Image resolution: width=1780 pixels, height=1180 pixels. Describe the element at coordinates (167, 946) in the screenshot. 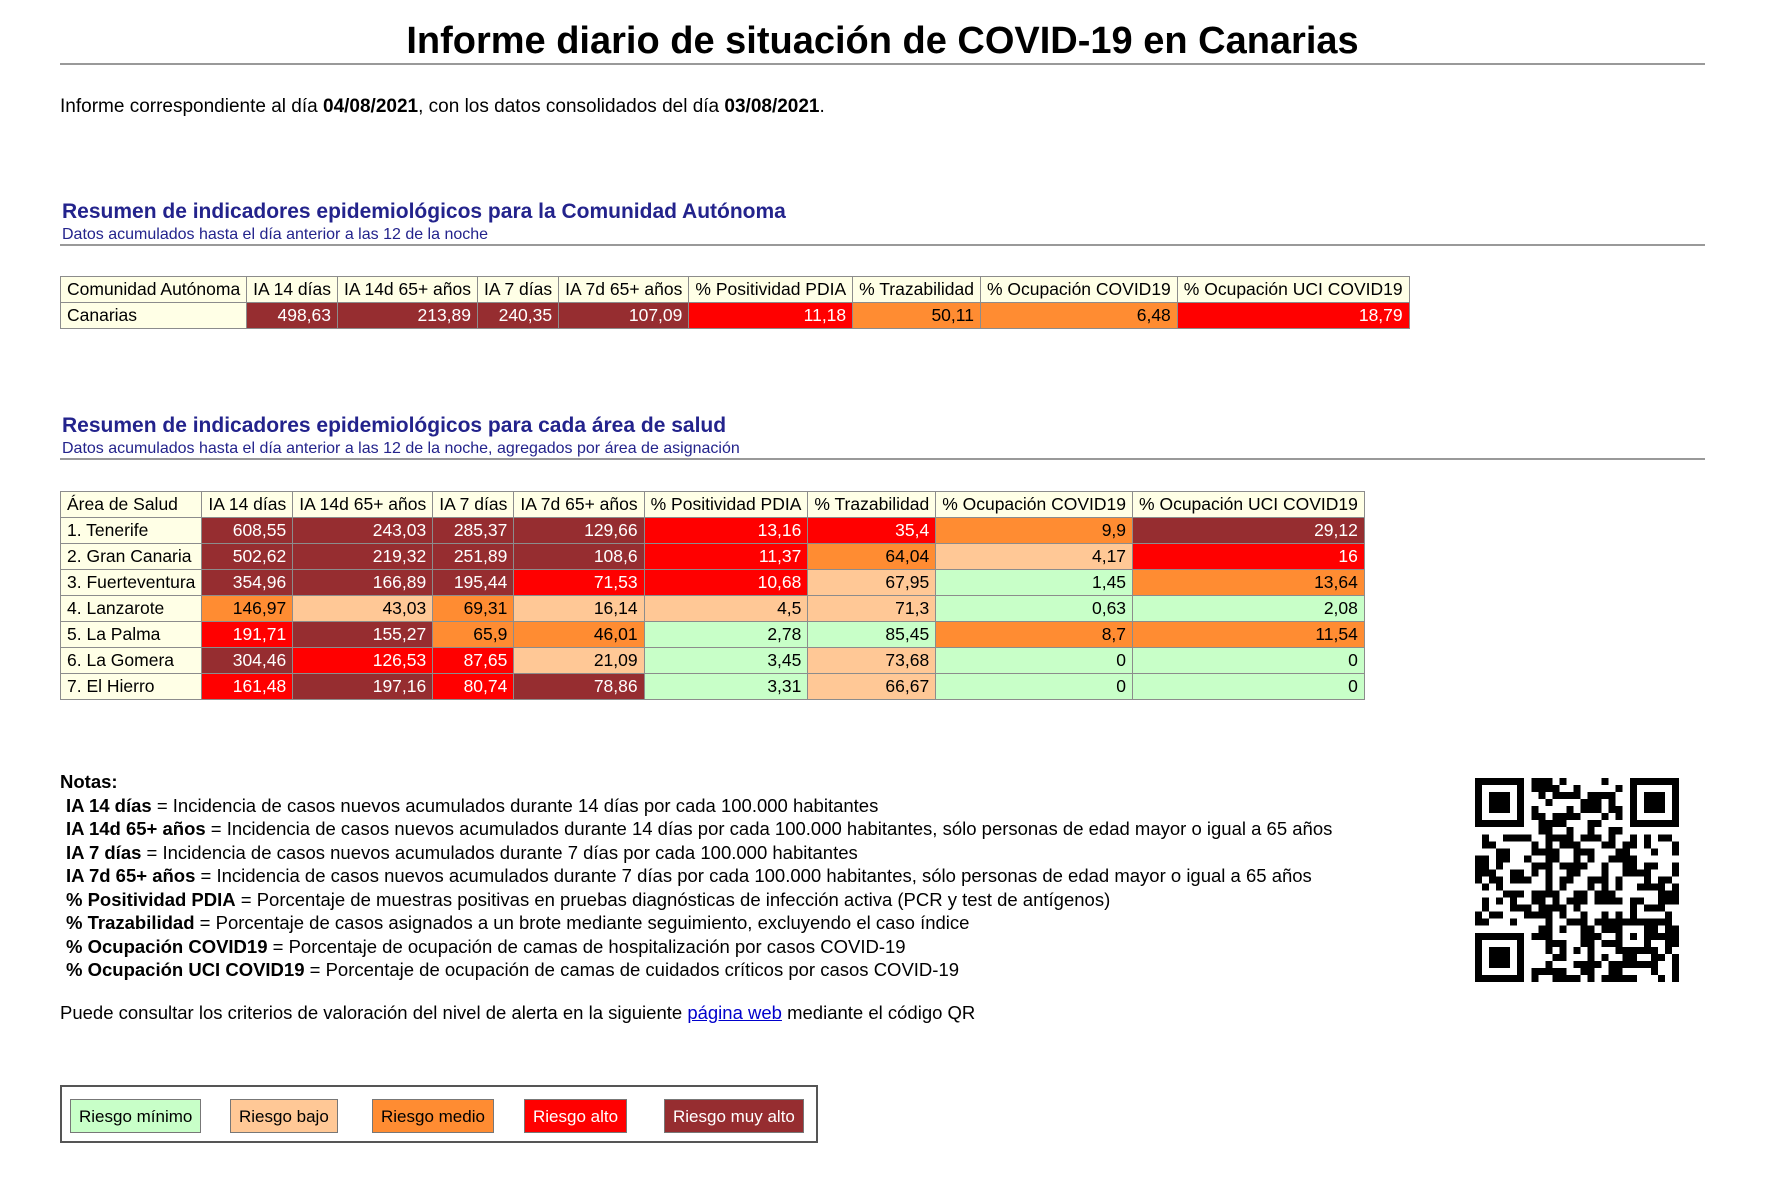

I see `note-term: % Ocupación COVID19` at that location.